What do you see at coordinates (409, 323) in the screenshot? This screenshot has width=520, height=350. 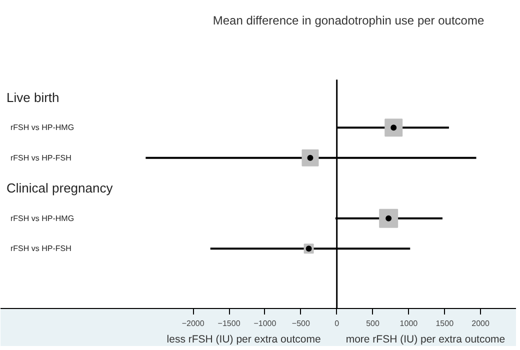 I see `x-tick-label: 1000` at bounding box center [409, 323].